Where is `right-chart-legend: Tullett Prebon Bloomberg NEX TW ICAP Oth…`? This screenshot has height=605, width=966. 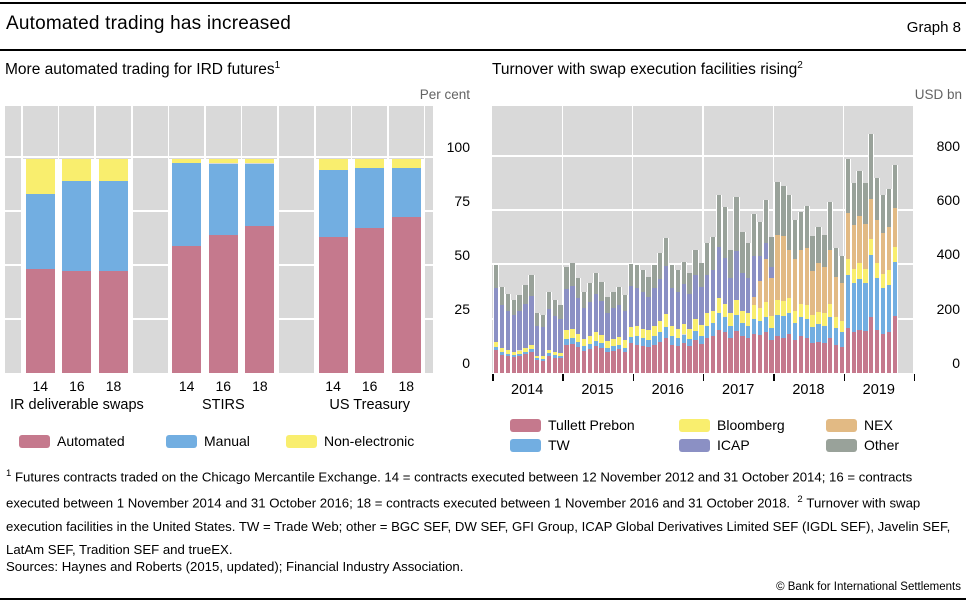 right-chart-legend: Tullett Prebon Bloomberg NEX TW ICAP Oth… is located at coordinates (729, 436).